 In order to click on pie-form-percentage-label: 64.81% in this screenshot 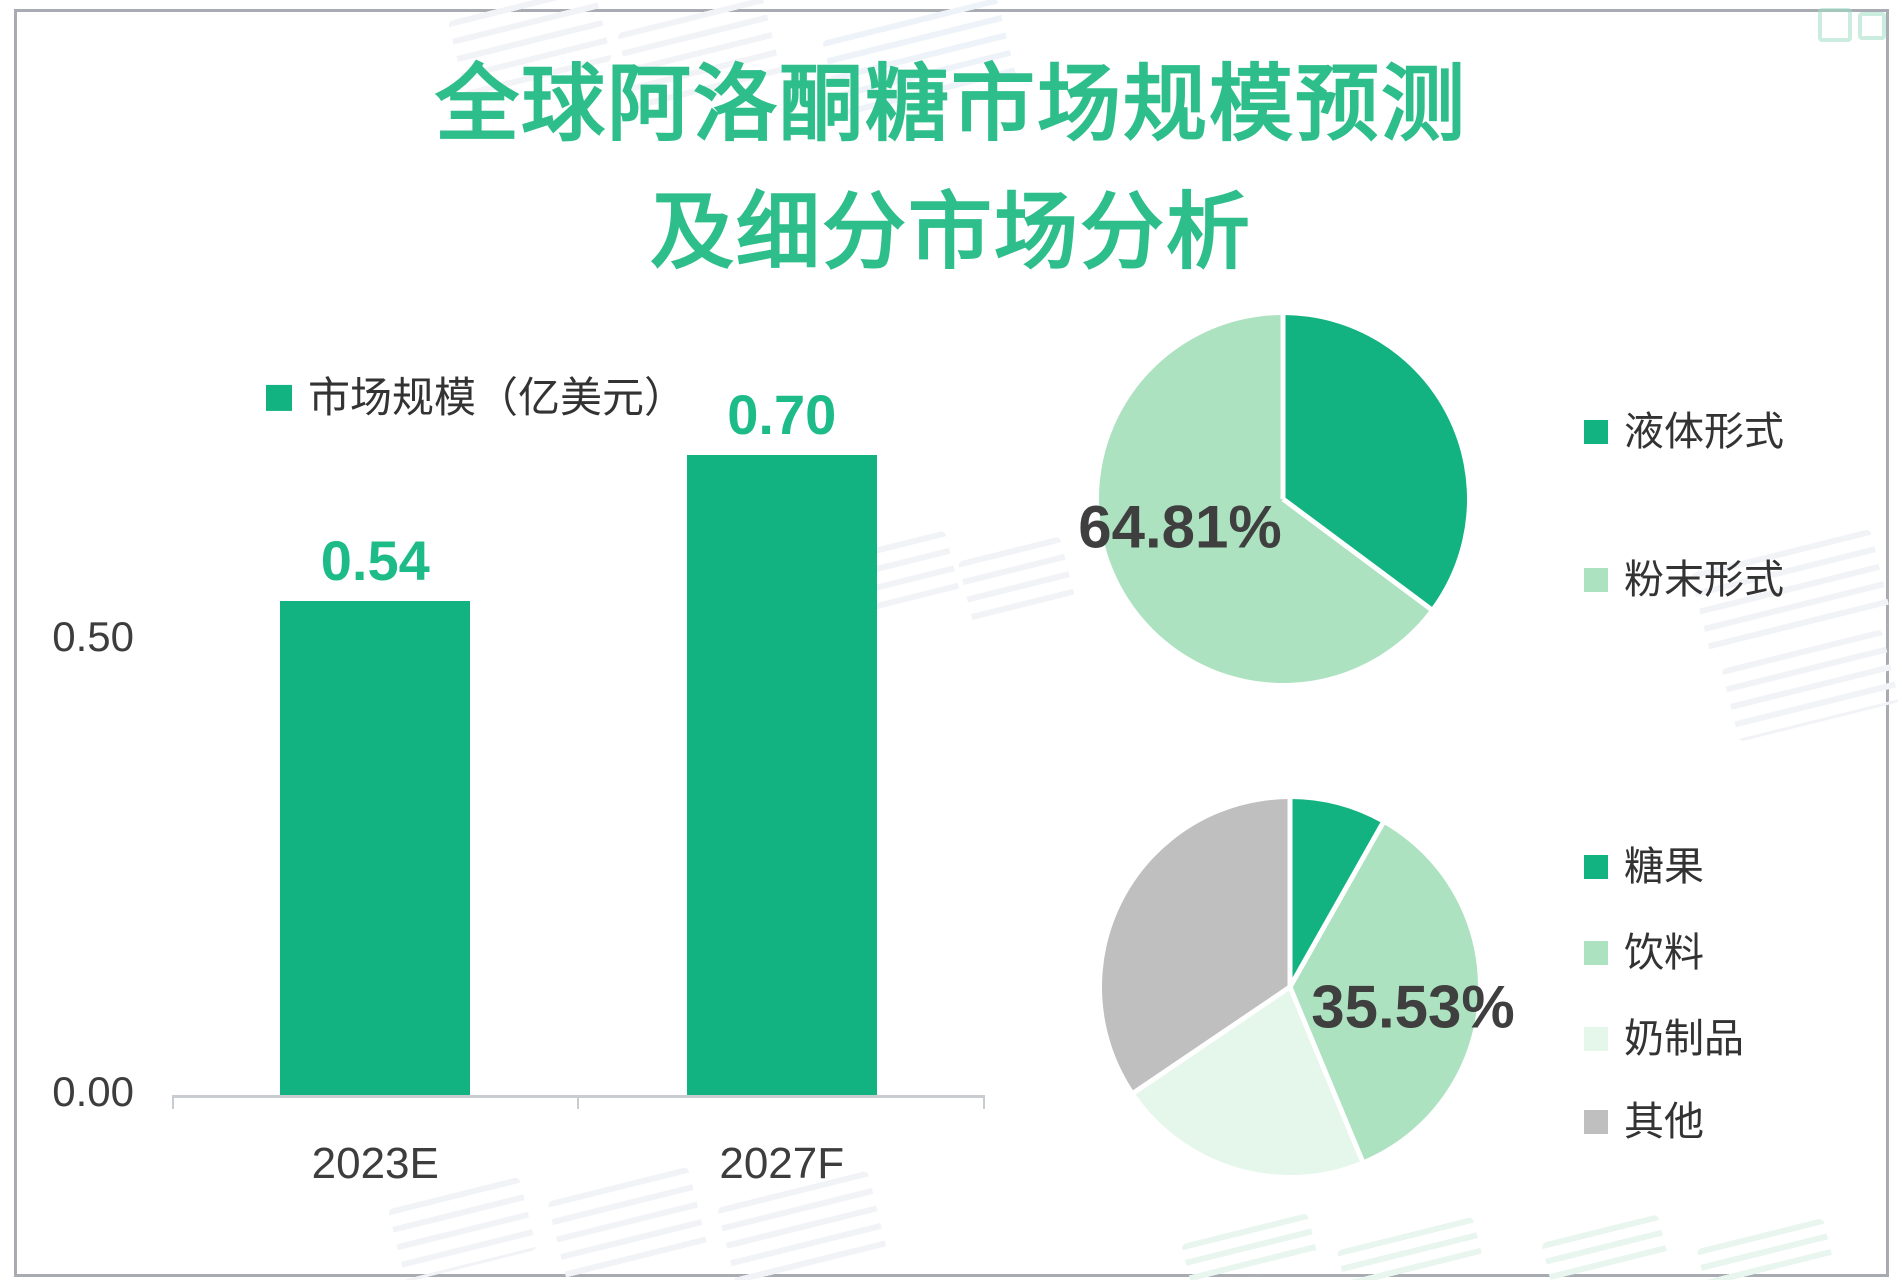, I will do `click(1180, 527)`.